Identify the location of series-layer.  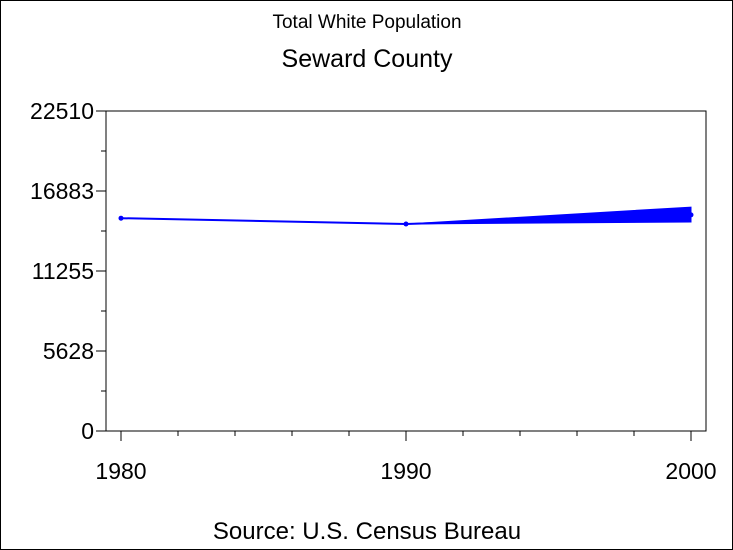
(406, 216).